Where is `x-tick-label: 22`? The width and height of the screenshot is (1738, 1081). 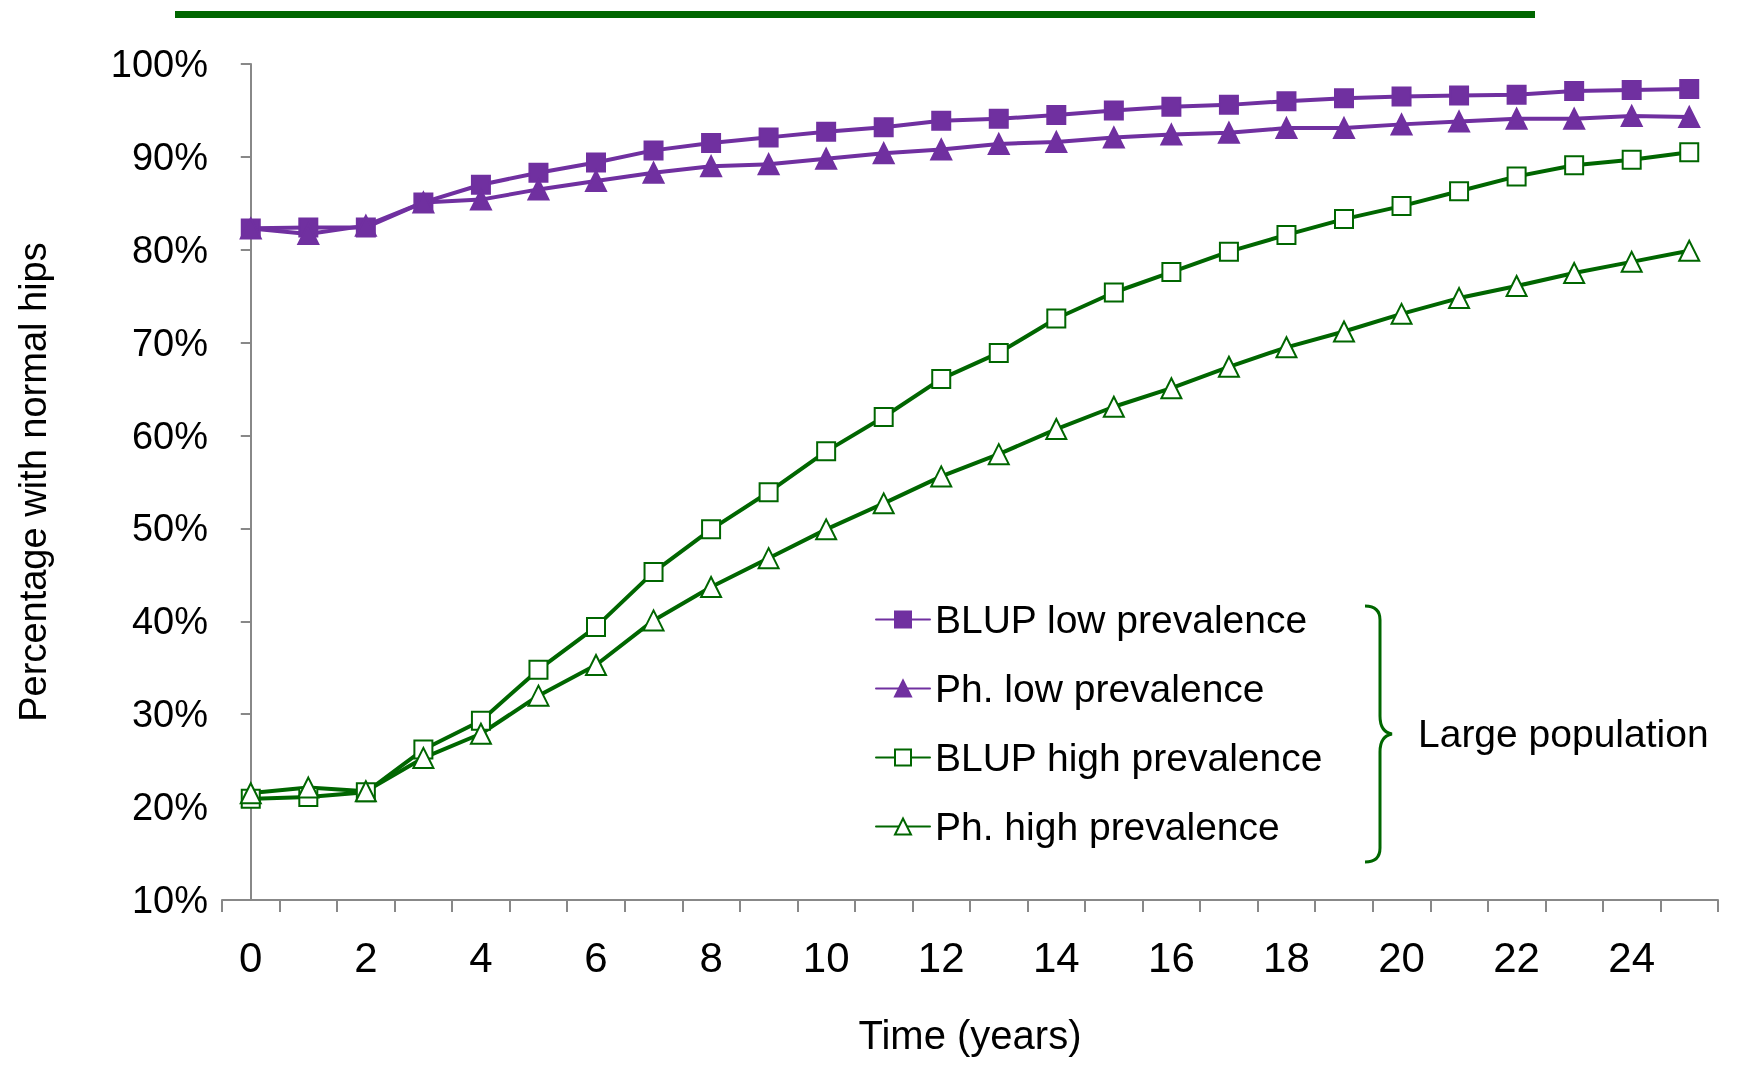 x-tick-label: 22 is located at coordinates (1516, 957).